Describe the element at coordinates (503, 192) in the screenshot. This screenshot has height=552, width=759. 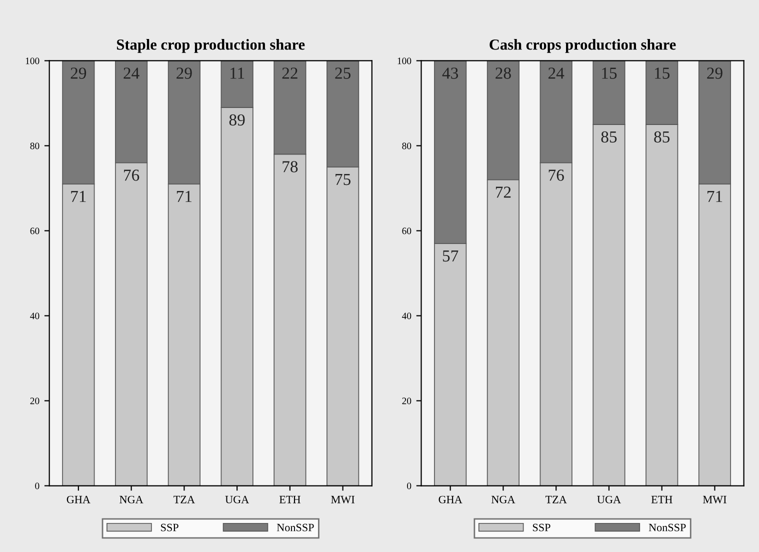
I see `data-label: 72` at that location.